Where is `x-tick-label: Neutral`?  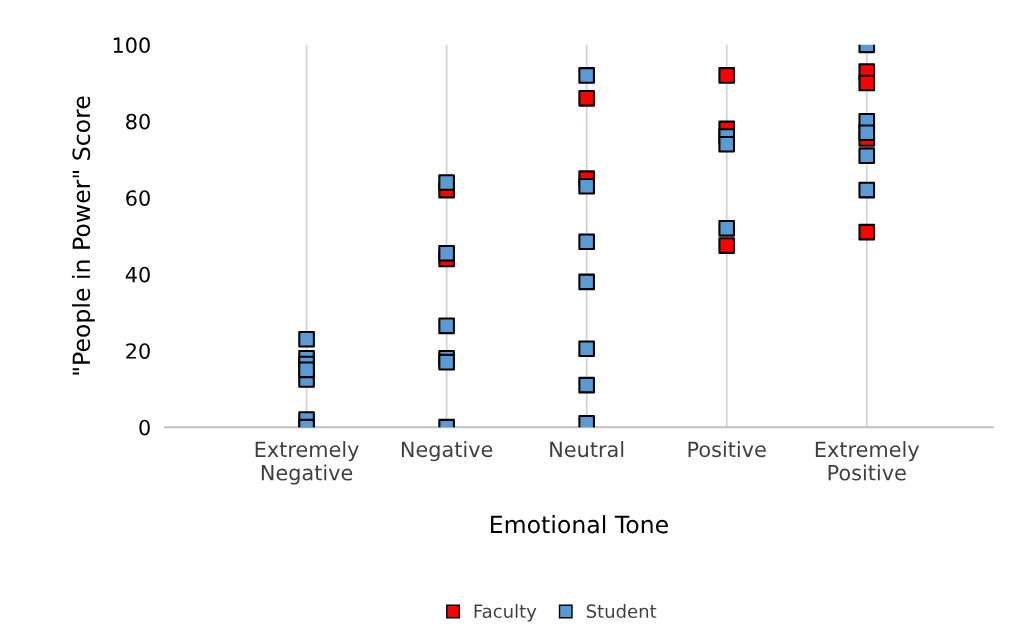
x-tick-label: Neutral is located at coordinates (587, 449).